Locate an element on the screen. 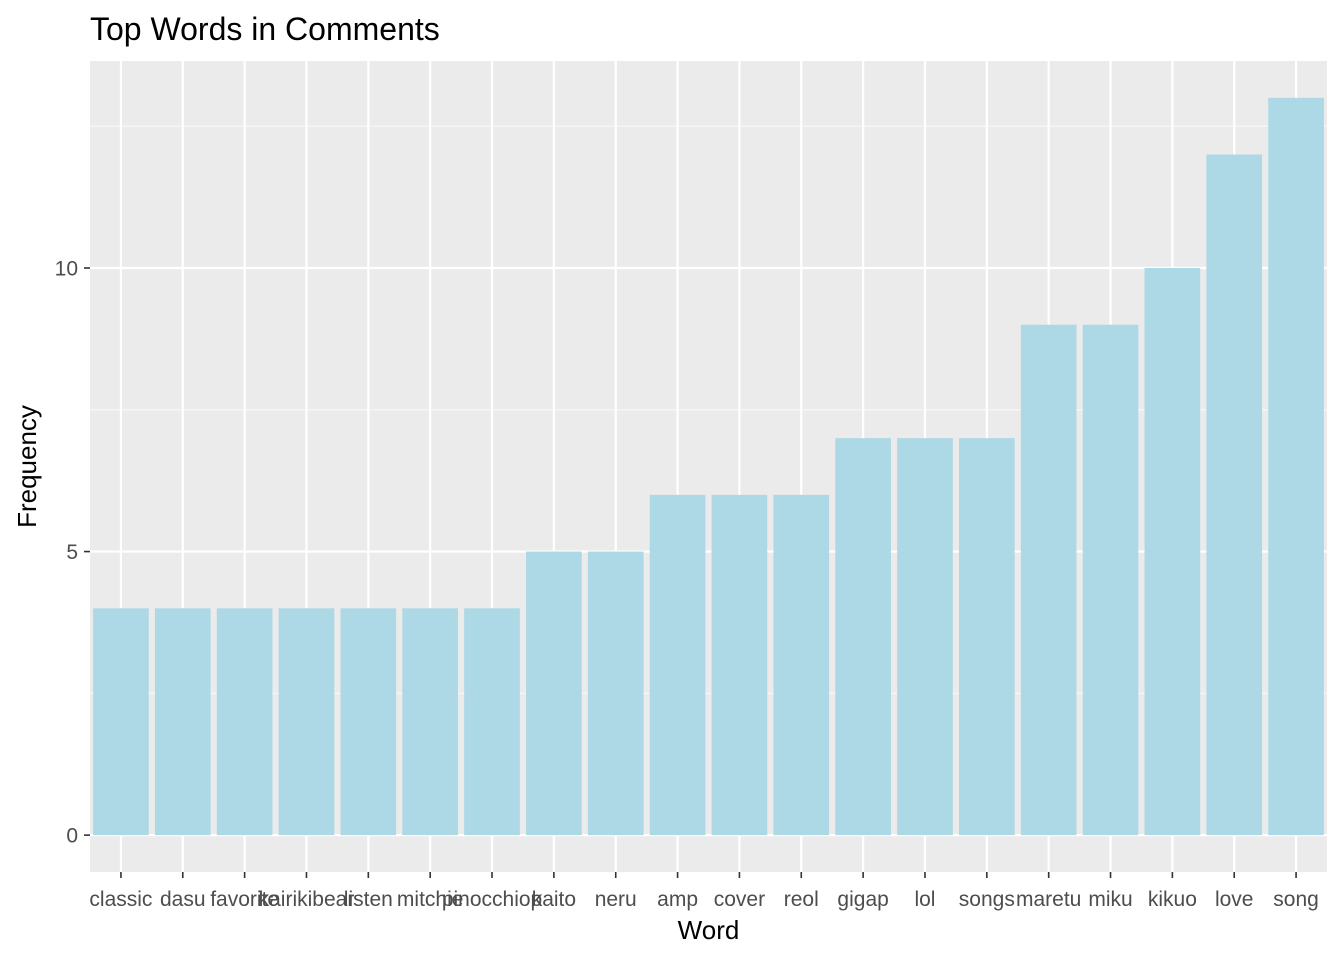  y-tick-label: 5 is located at coordinates (72, 552).